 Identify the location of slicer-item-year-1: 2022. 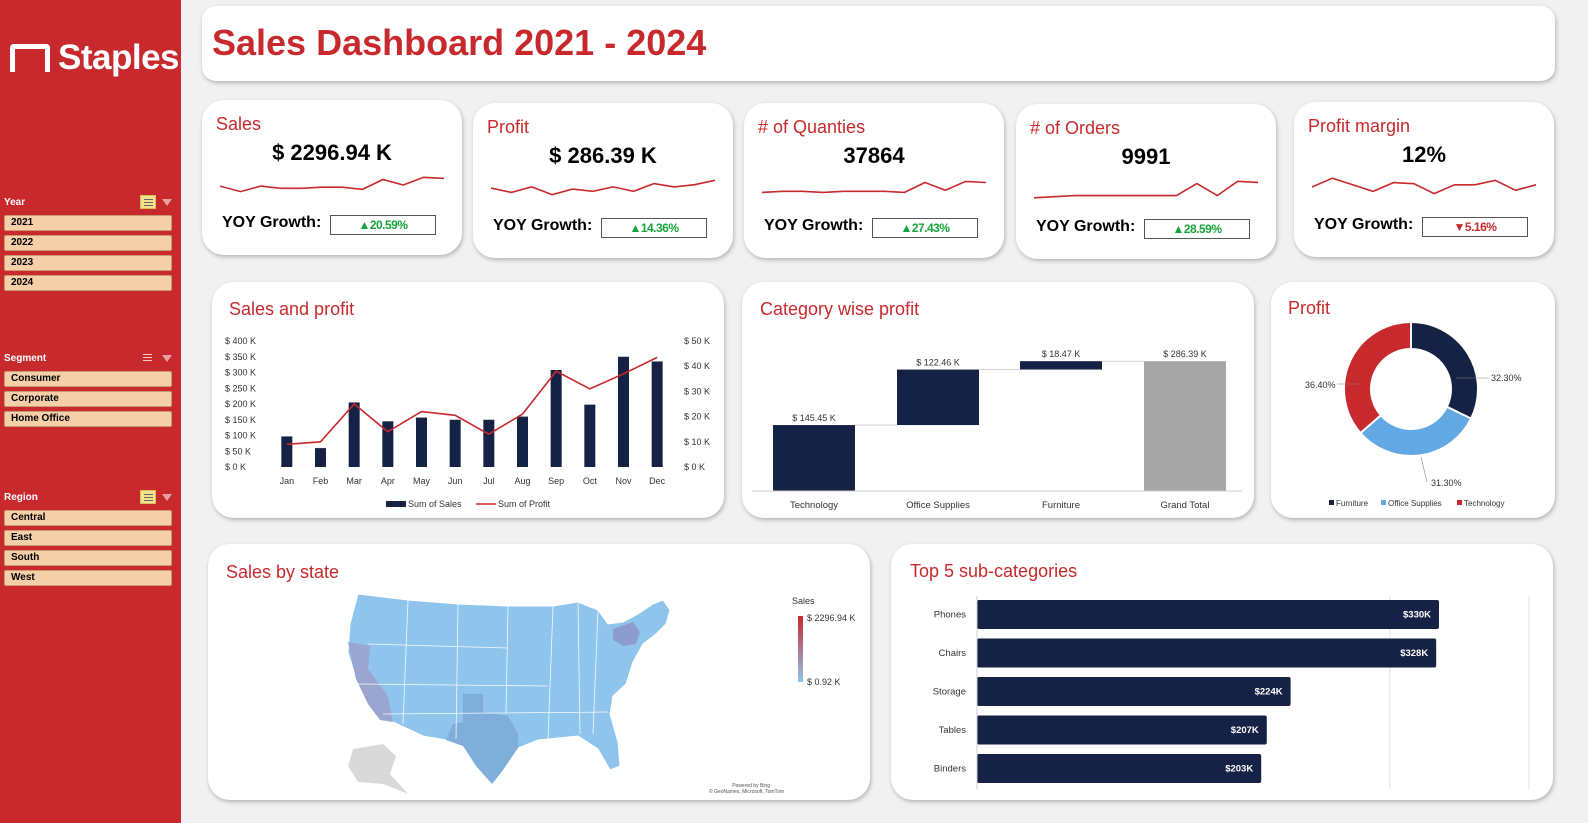
(88, 243).